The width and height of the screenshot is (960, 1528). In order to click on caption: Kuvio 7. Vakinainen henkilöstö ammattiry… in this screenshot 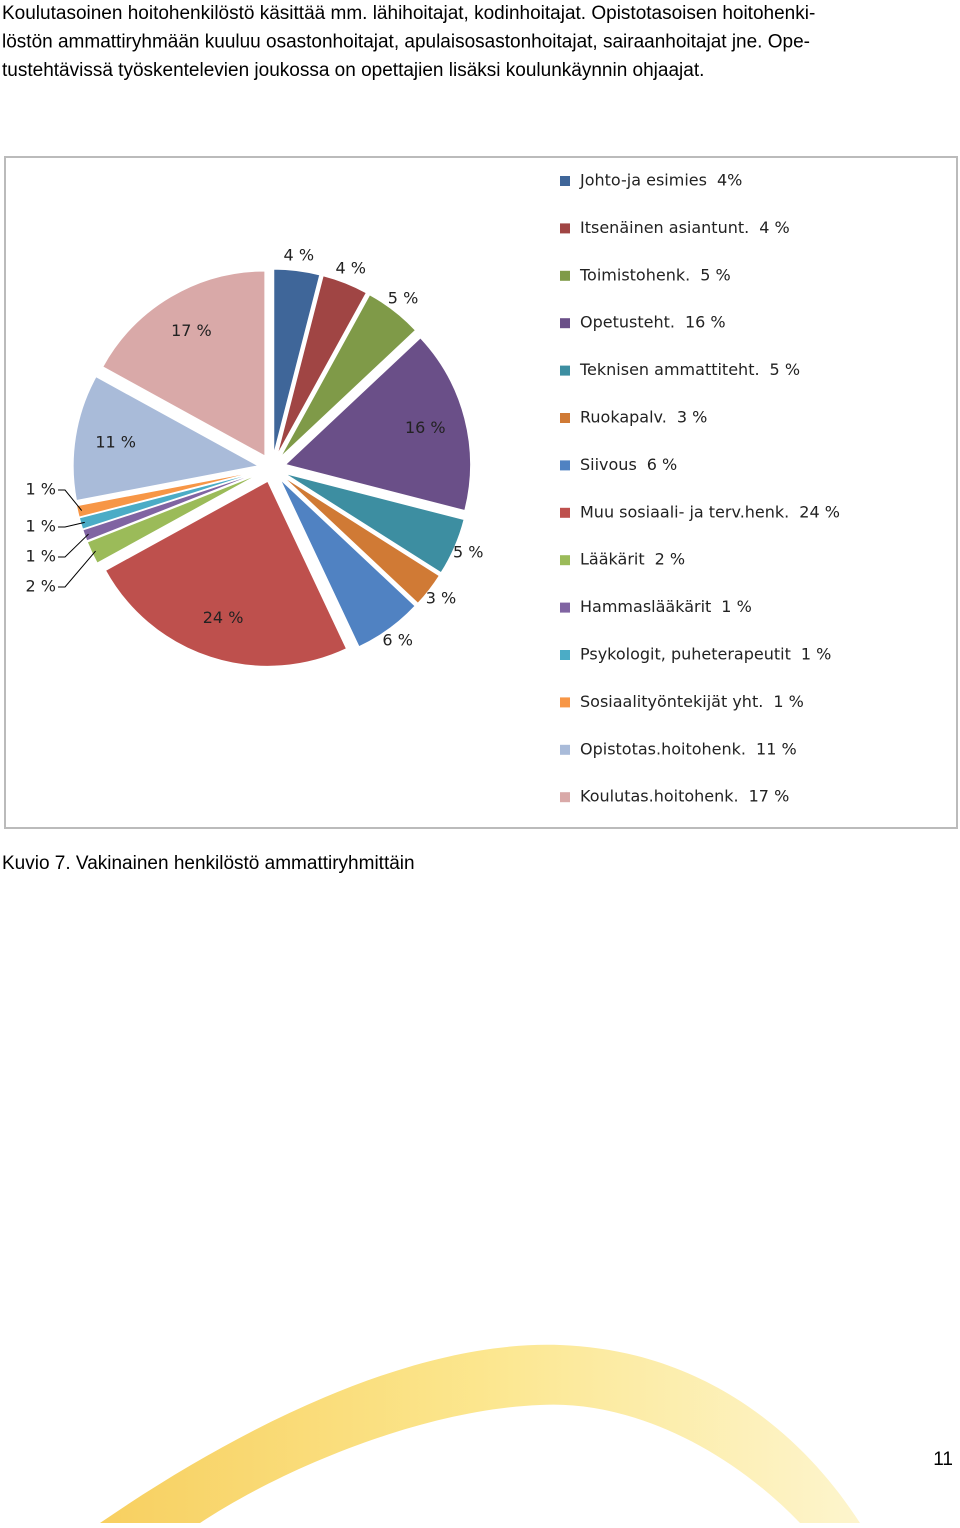, I will do `click(208, 863)`.